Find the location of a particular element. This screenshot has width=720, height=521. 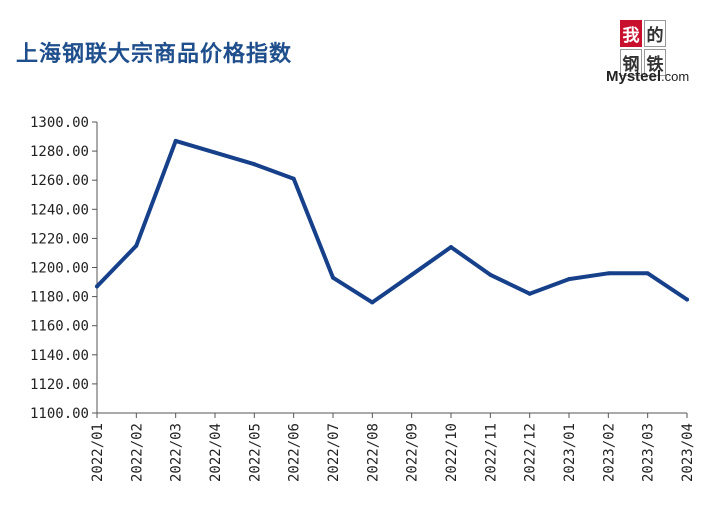

y-tick-label: 1100.00 is located at coordinates (59, 414).